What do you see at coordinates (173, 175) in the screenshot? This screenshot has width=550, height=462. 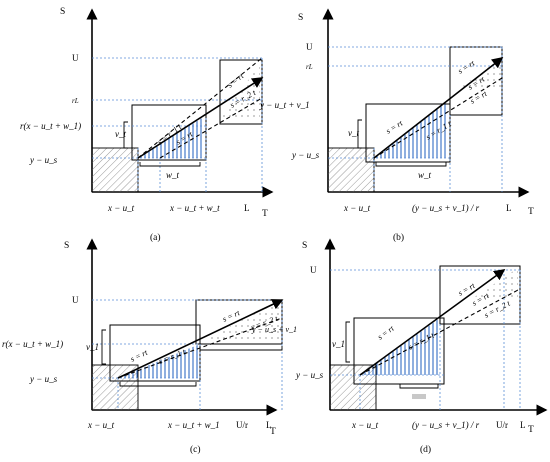 I see `panel-a-wt: w_t` at bounding box center [173, 175].